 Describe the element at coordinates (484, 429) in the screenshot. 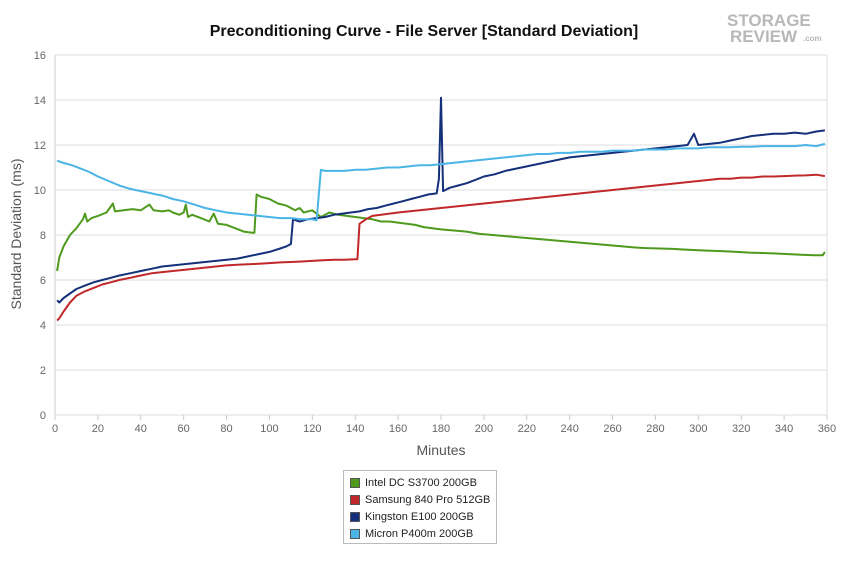

I see `x-tick-label: 200` at that location.